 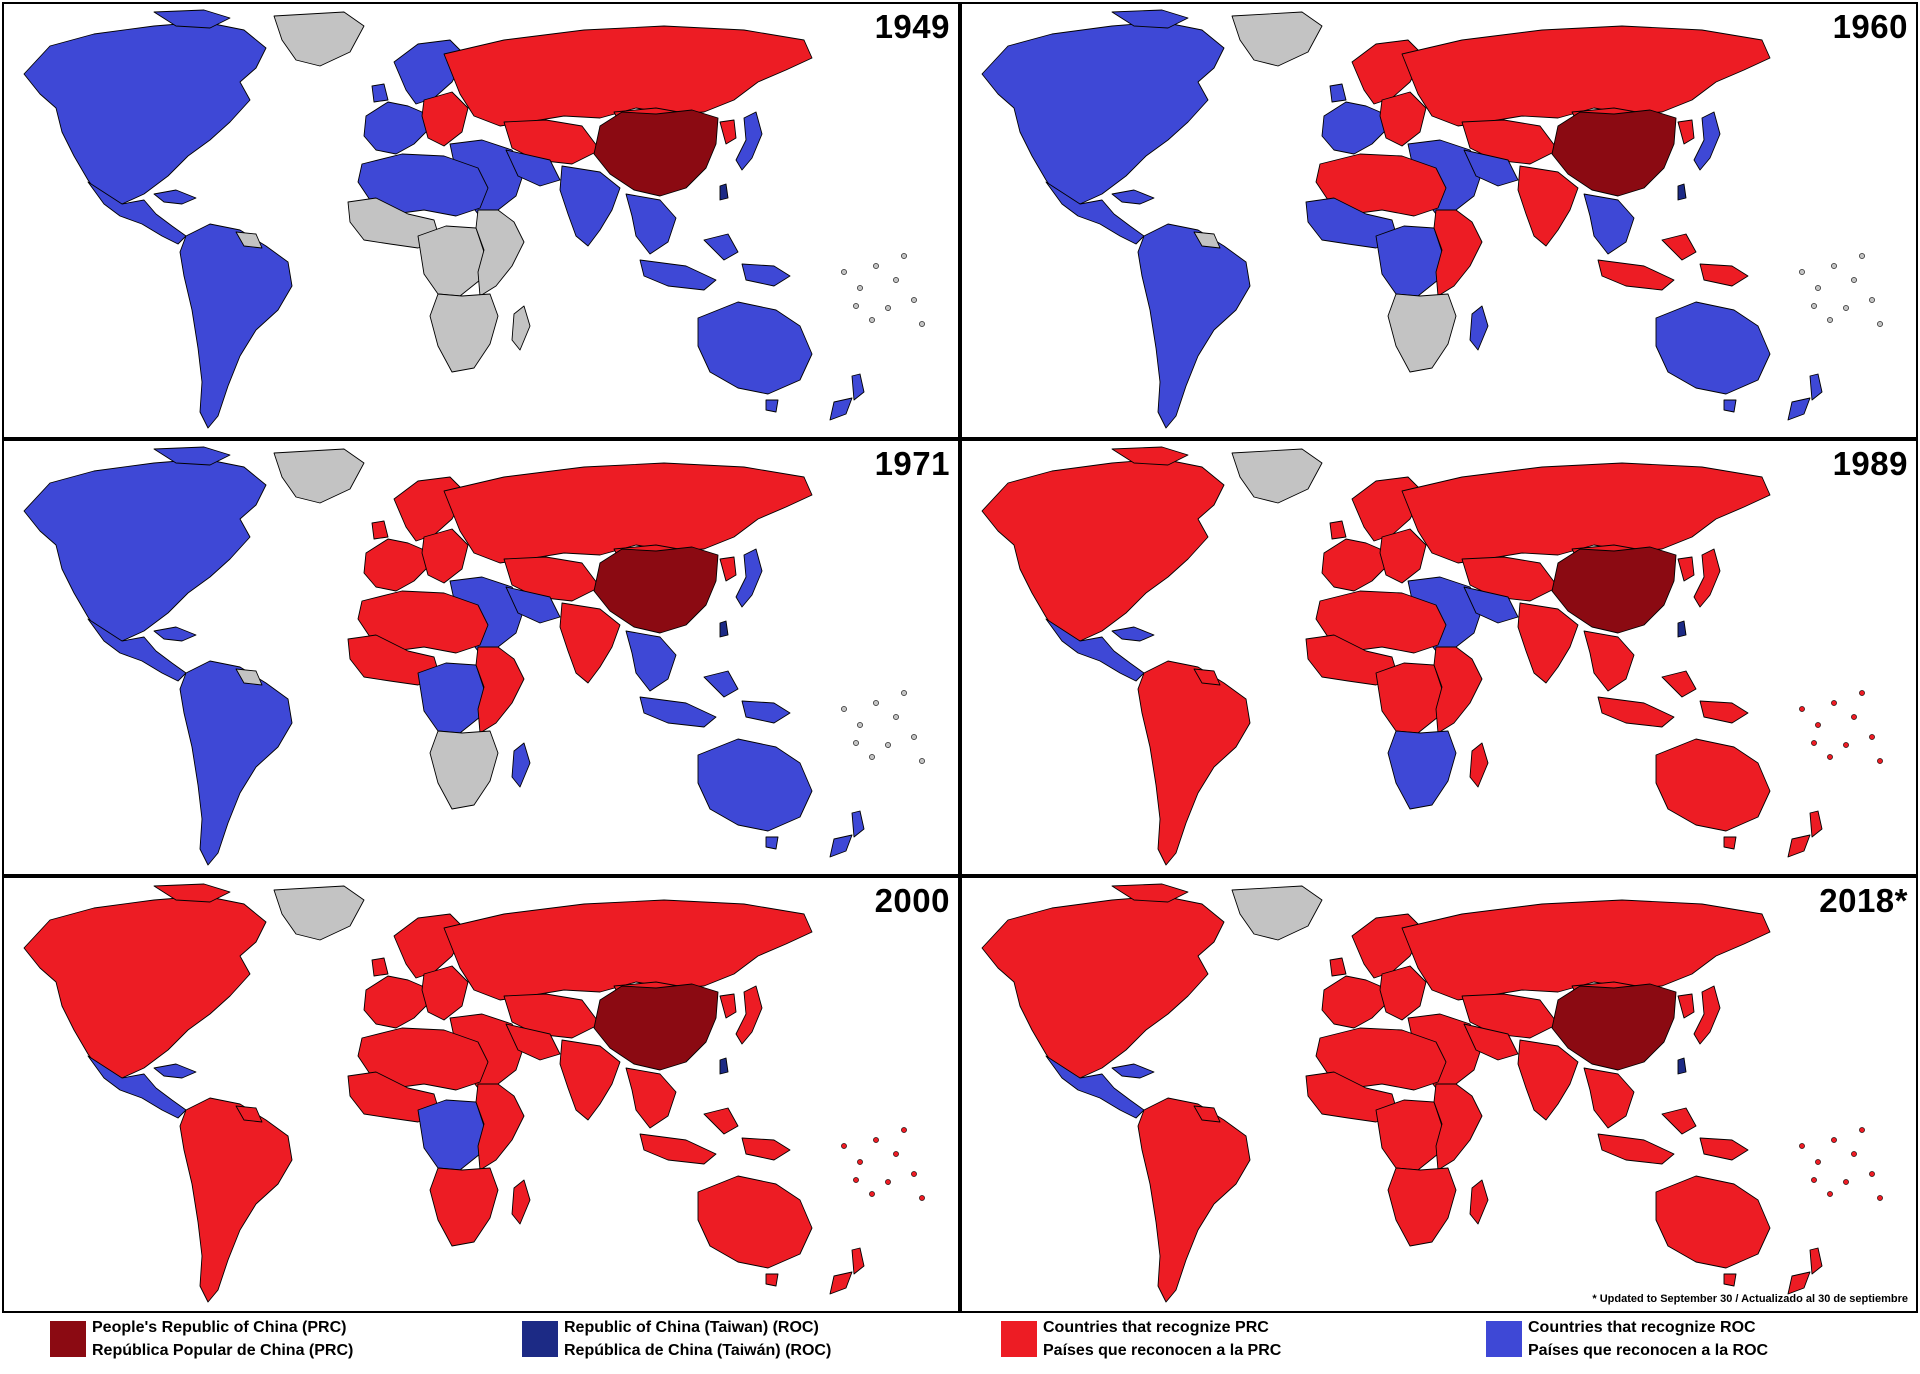 What do you see at coordinates (1409, 698) in the screenshot?
I see `region-central-africa` at bounding box center [1409, 698].